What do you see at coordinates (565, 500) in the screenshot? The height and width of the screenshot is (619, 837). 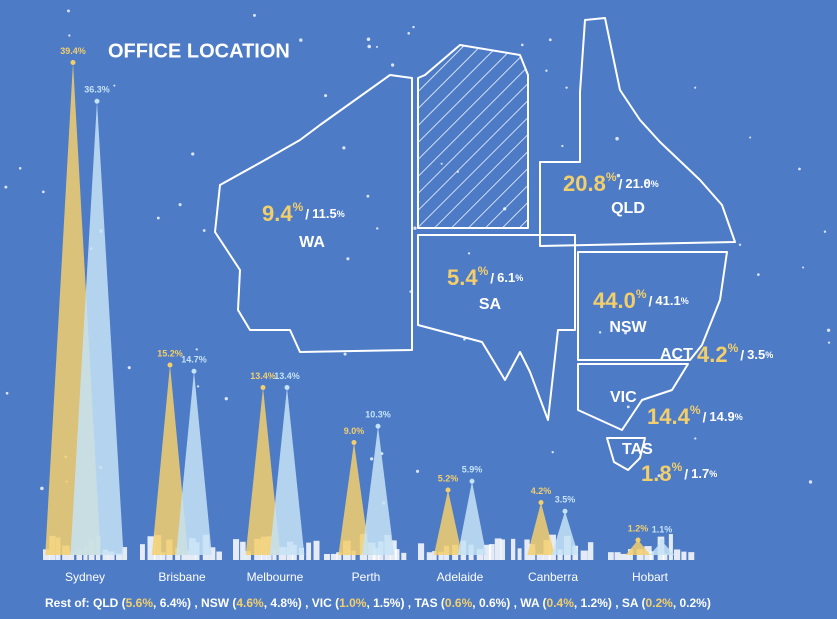 I see `value-label: 3.5%` at bounding box center [565, 500].